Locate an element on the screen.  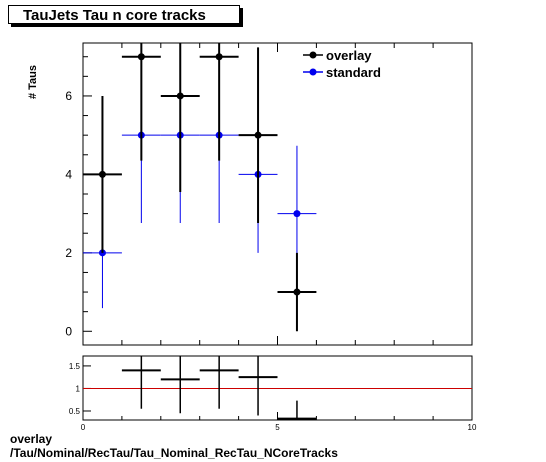
y-tick-label: 4 is located at coordinates (68, 174).